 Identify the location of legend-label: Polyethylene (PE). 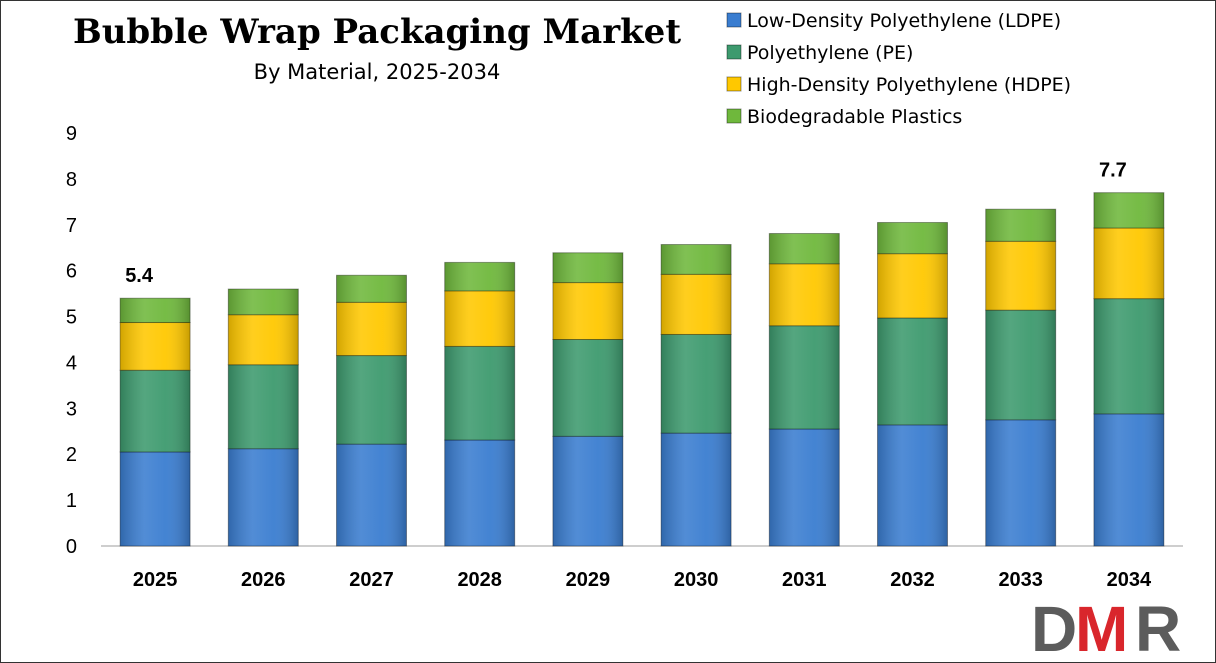
(830, 53).